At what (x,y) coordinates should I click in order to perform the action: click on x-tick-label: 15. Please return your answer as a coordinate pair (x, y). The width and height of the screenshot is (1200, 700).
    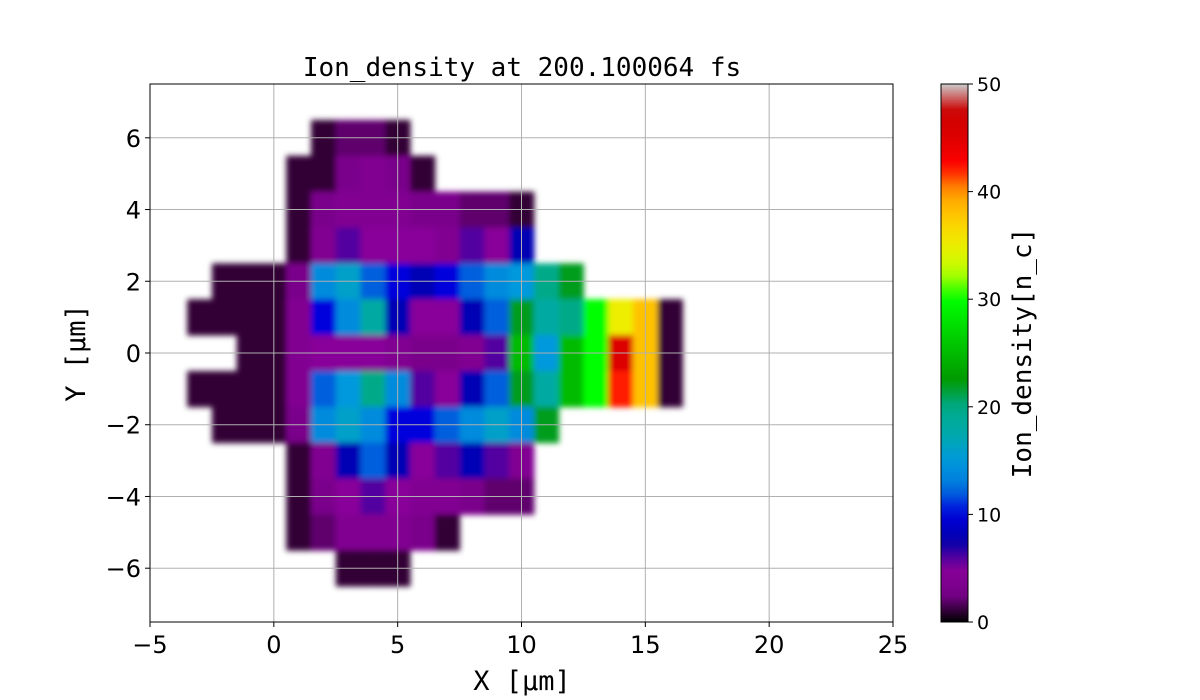
    Looking at the image, I should click on (645, 645).